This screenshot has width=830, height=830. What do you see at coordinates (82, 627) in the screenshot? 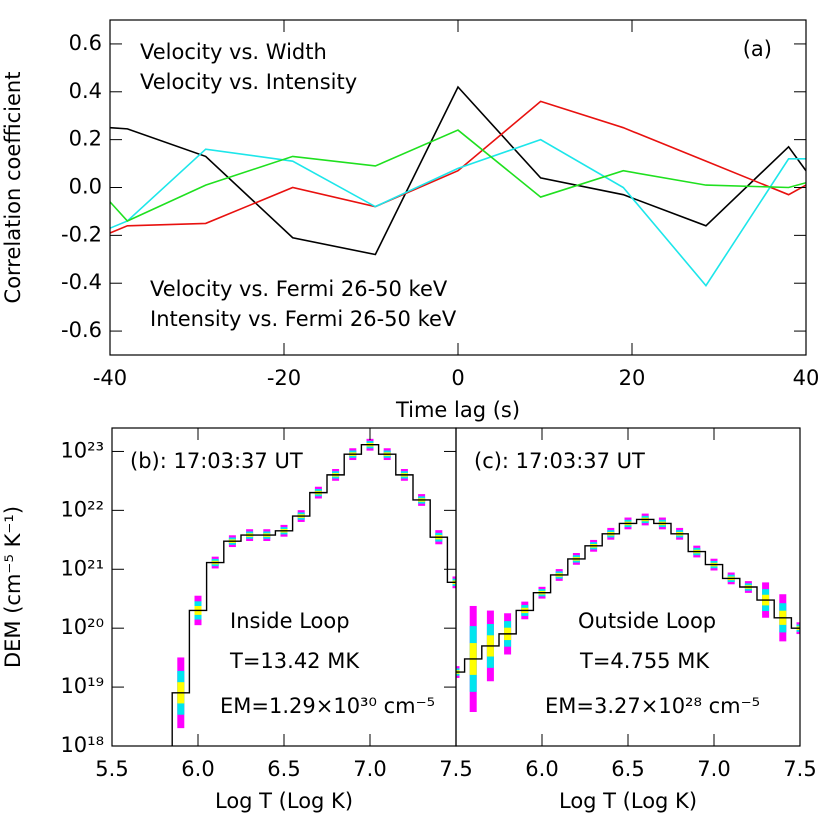
I see `y-tick-label: 10²⁰` at bounding box center [82, 627].